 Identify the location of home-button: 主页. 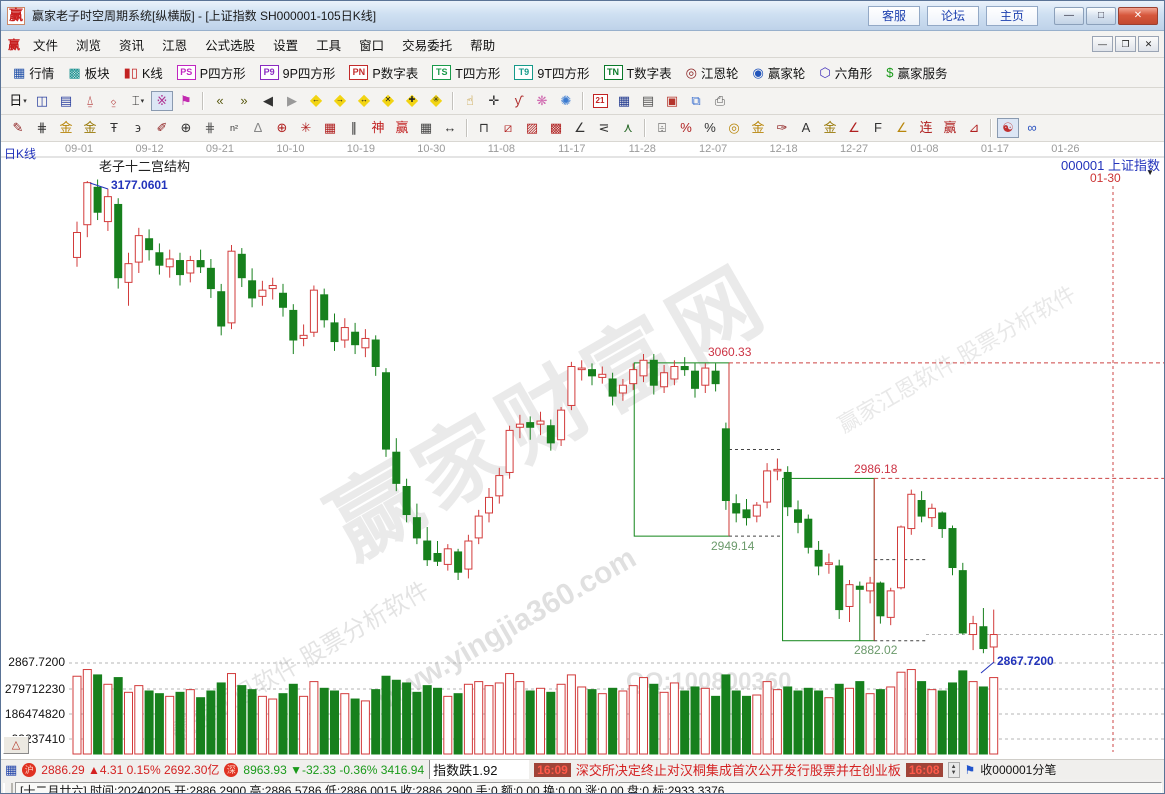
(1011, 15).